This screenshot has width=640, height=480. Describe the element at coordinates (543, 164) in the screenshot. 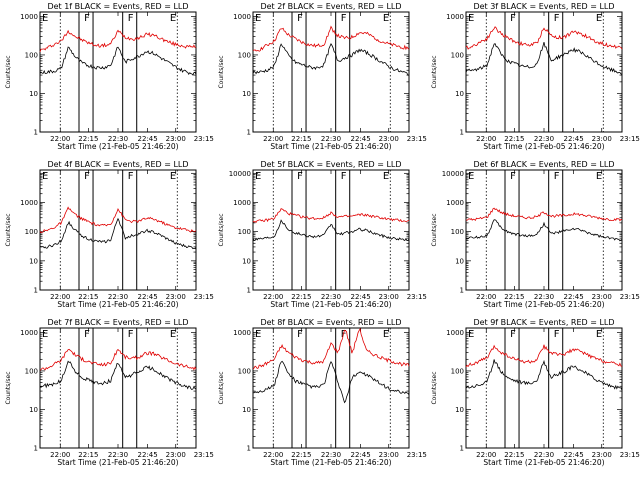

I see `plot-title: Det 6f BLACK = Events, RED = LLD` at that location.